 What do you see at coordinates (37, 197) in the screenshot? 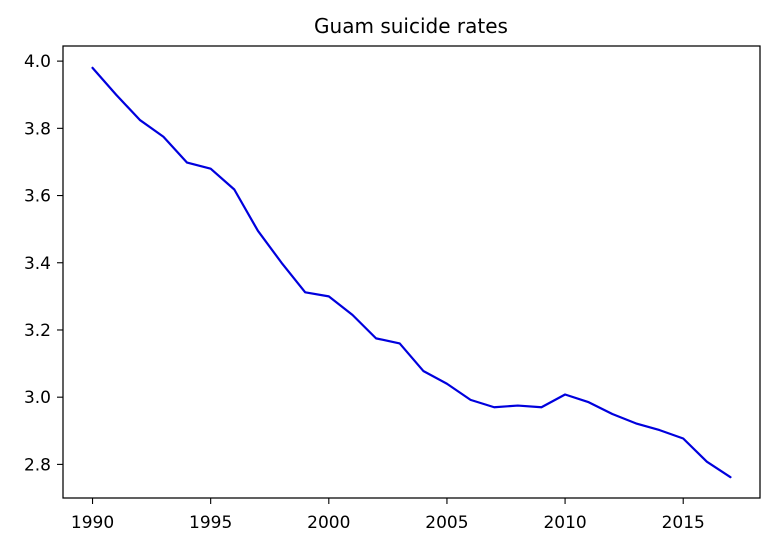
I see `y-tick-label: 3.6` at bounding box center [37, 197].